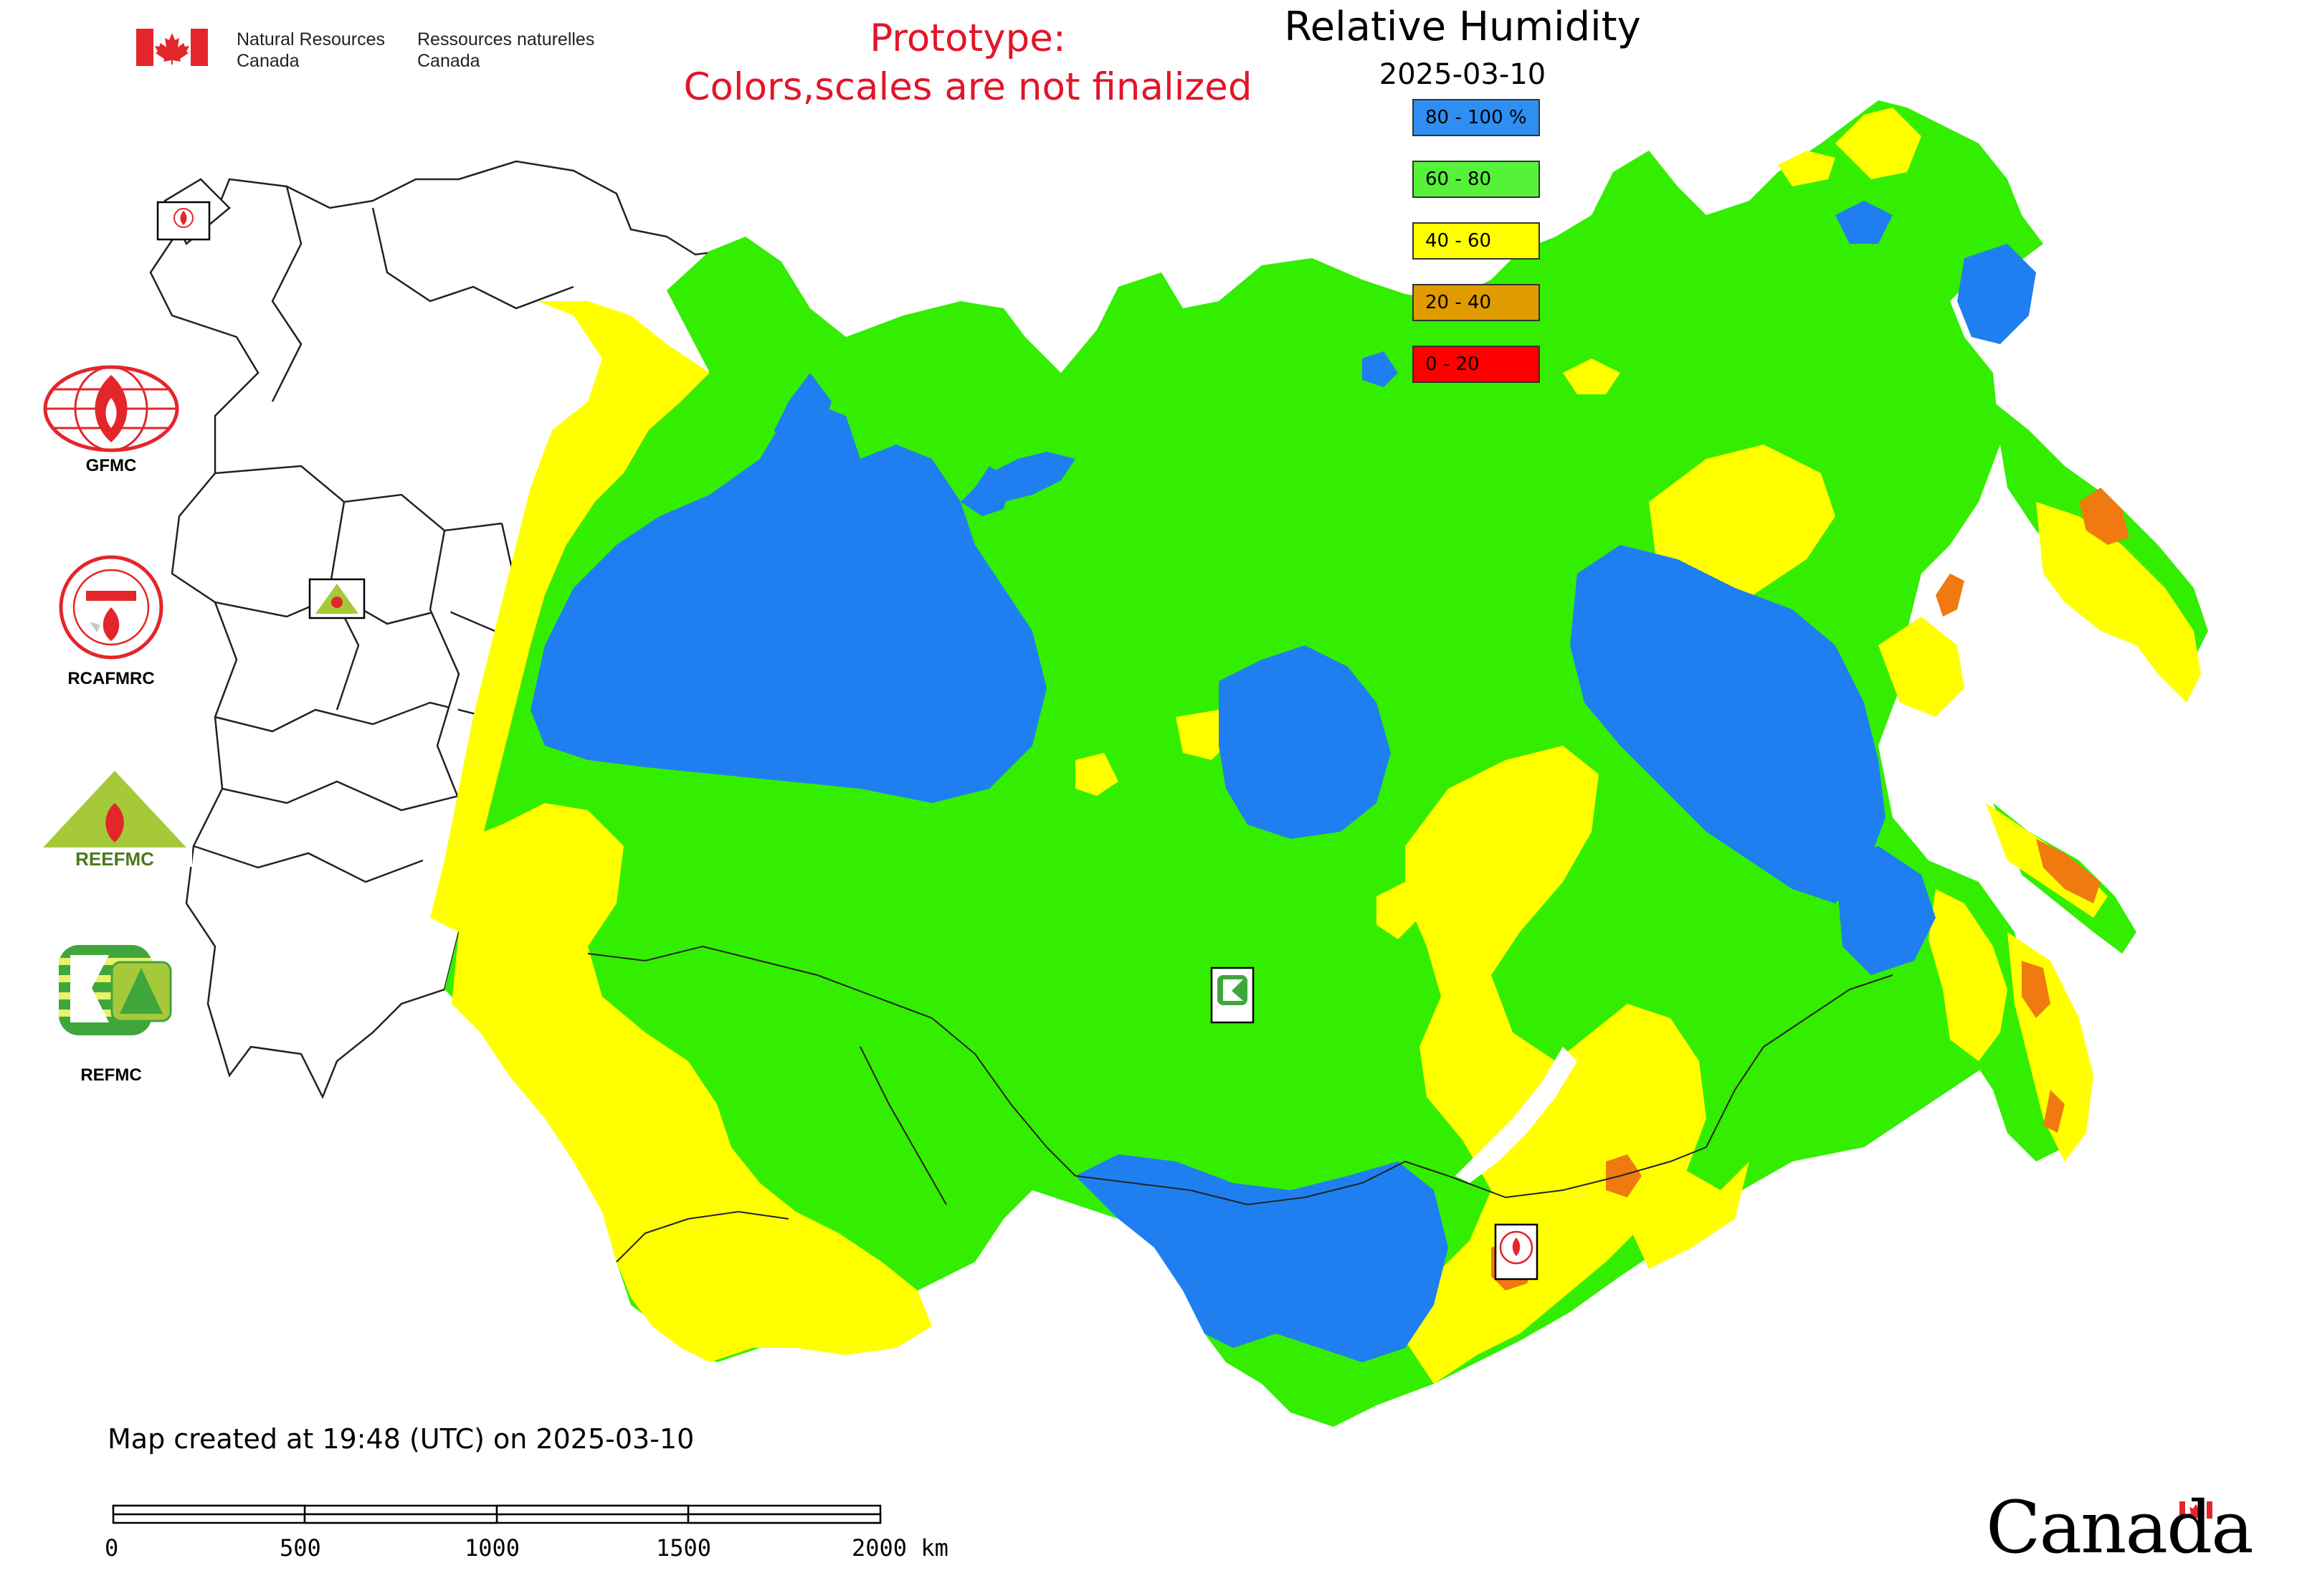 The width and height of the screenshot is (2302, 1596). I want to click on island-new-siberian, so click(1591, 376).